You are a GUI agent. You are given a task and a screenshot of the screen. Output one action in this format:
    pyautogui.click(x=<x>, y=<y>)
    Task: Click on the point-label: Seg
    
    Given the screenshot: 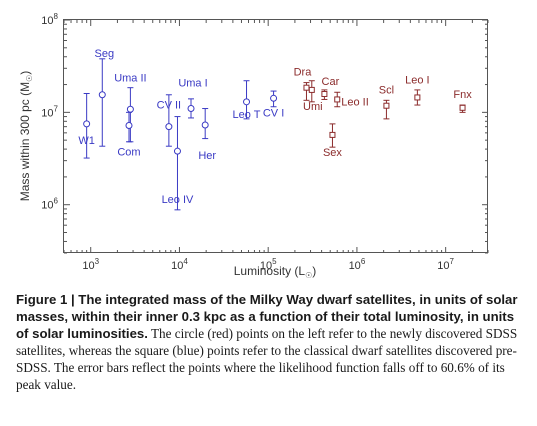 What is the action you would take?
    pyautogui.click(x=104, y=54)
    